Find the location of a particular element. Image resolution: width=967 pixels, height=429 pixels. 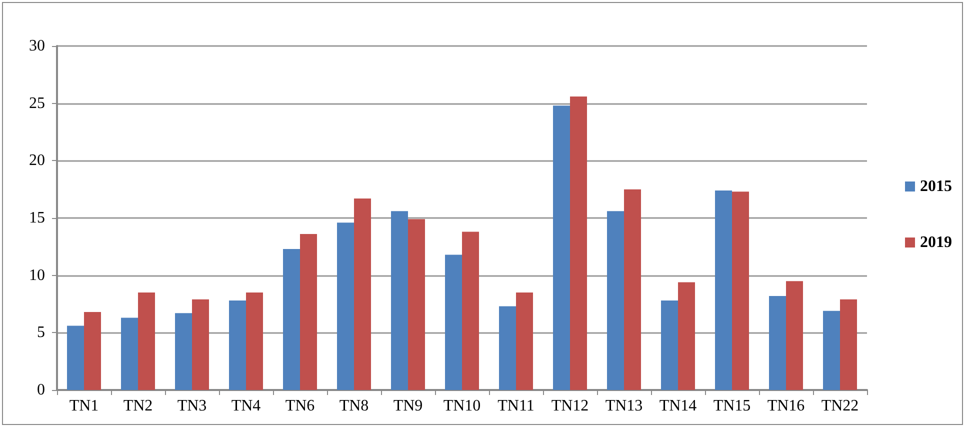

x-tick-label: TN14 is located at coordinates (678, 406).